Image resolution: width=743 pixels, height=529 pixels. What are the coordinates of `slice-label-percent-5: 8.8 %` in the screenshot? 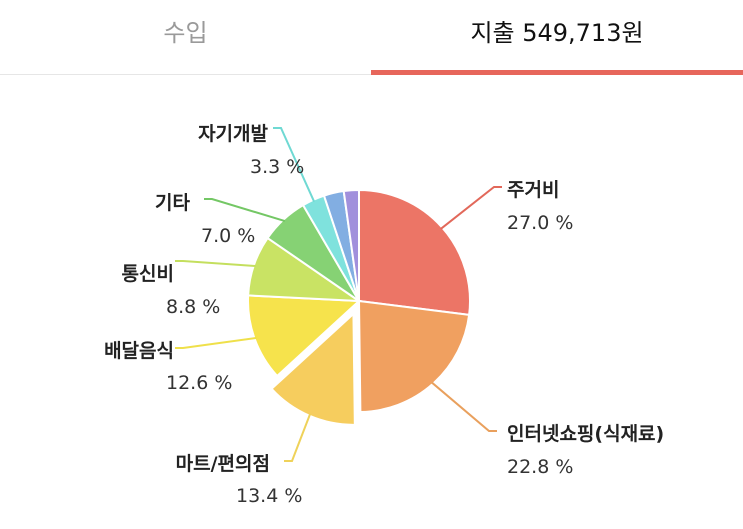 It's located at (193, 307).